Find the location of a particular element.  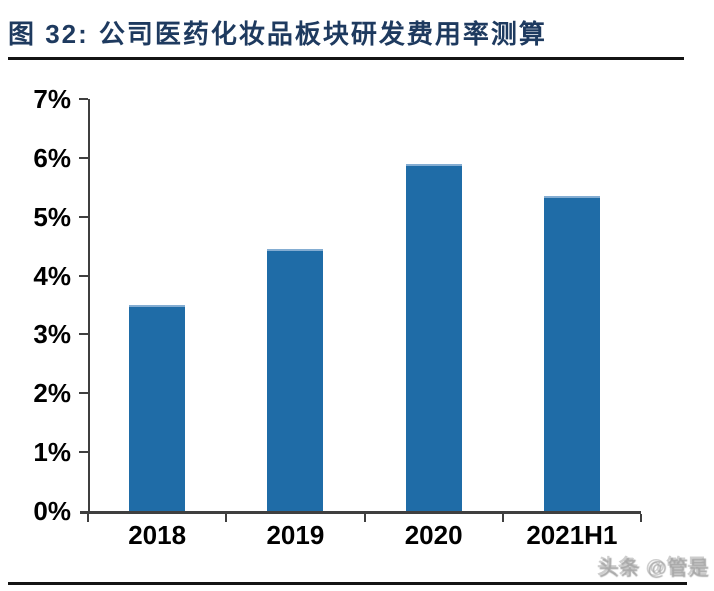

y-axis-tick-label: 1% is located at coordinates (52, 452).